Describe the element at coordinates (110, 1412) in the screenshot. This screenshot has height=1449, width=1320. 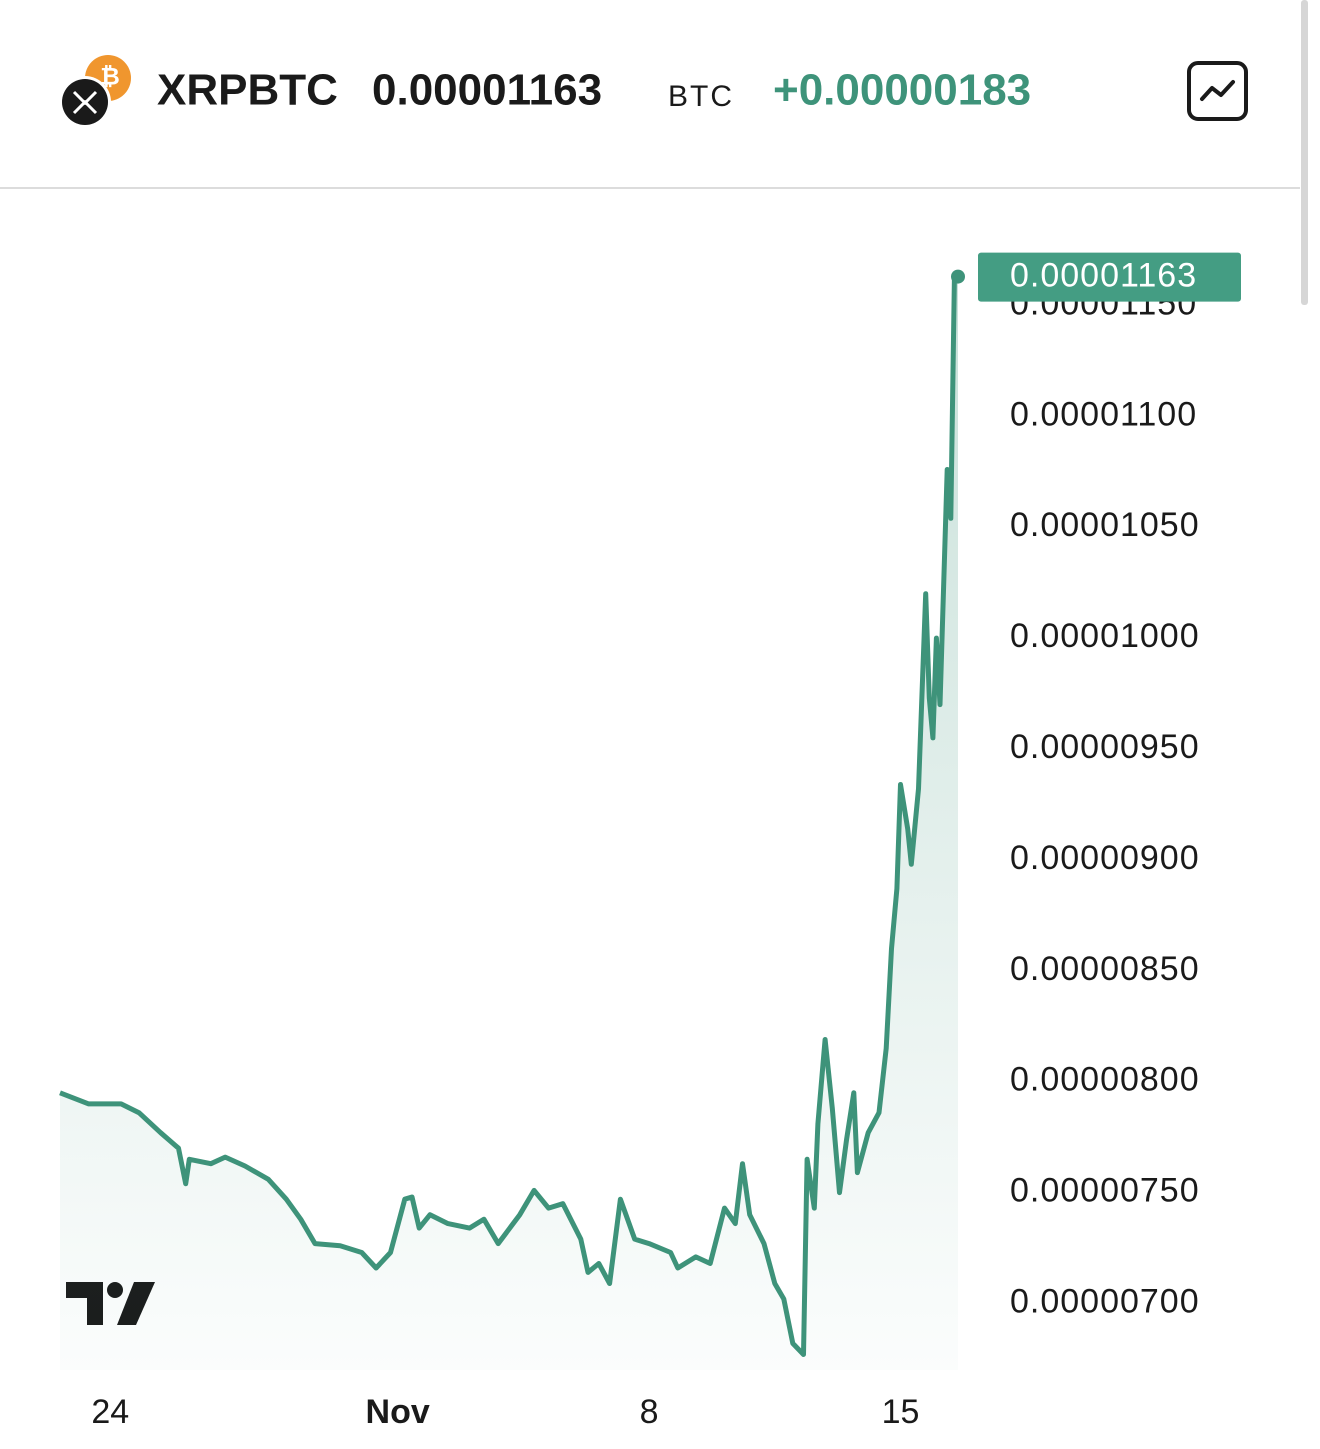
I see `x-tick-label: 24` at that location.